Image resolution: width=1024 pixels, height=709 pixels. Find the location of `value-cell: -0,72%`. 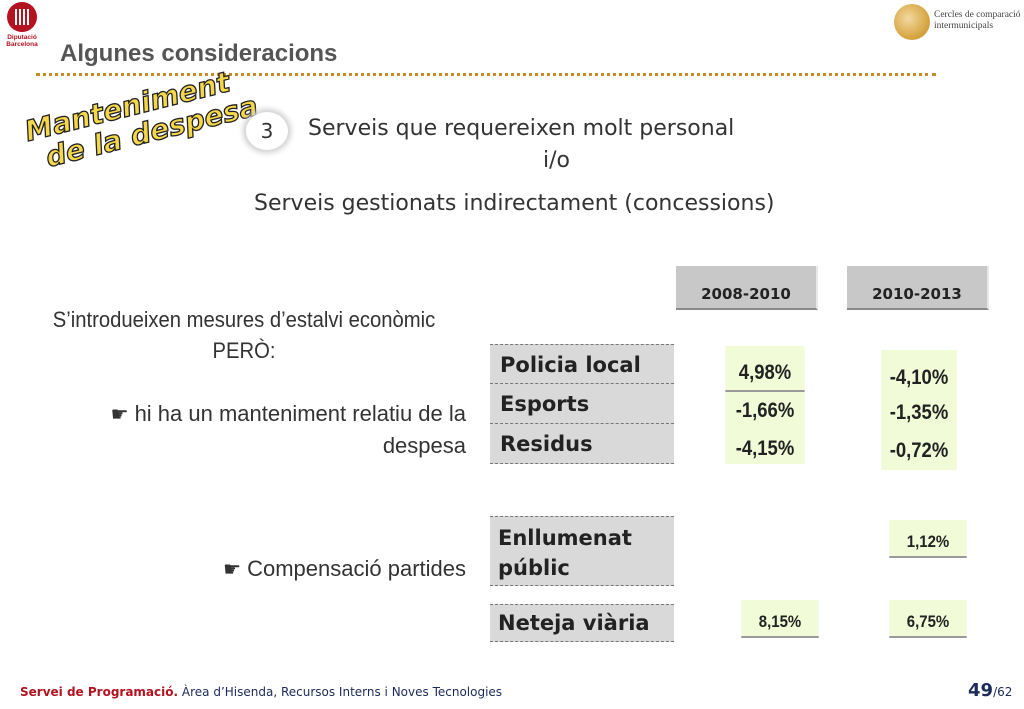

value-cell: -0,72% is located at coordinates (919, 450).